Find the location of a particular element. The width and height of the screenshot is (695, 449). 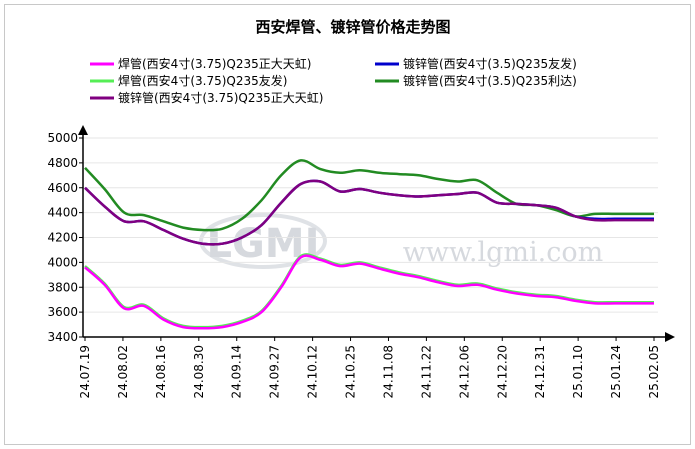

watermark-url: www.lgmi.com is located at coordinates (503, 252).